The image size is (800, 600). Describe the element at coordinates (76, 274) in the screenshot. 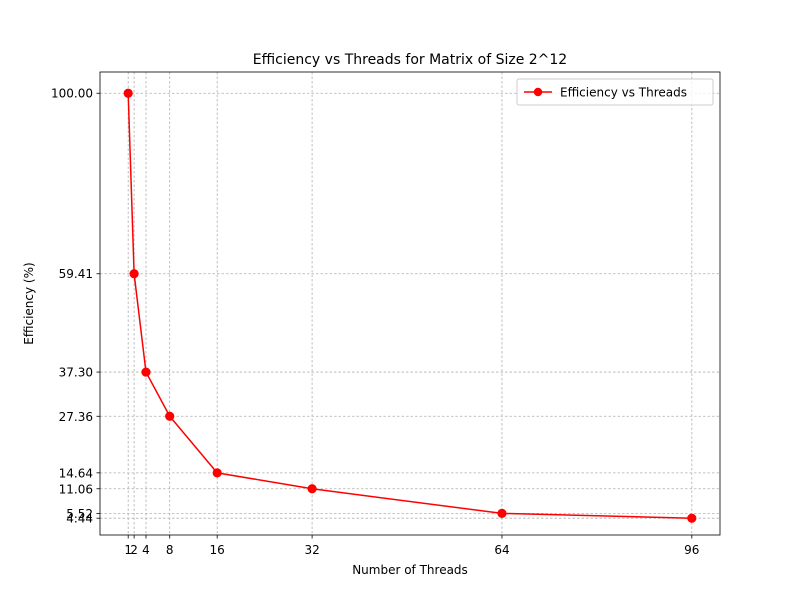

I see `y-tick-label: 59.41` at that location.